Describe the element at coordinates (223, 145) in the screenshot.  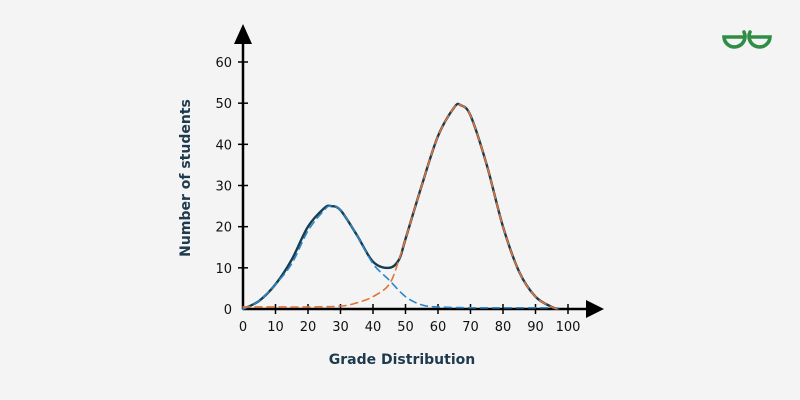
I see `y-tick-label: 40` at that location.